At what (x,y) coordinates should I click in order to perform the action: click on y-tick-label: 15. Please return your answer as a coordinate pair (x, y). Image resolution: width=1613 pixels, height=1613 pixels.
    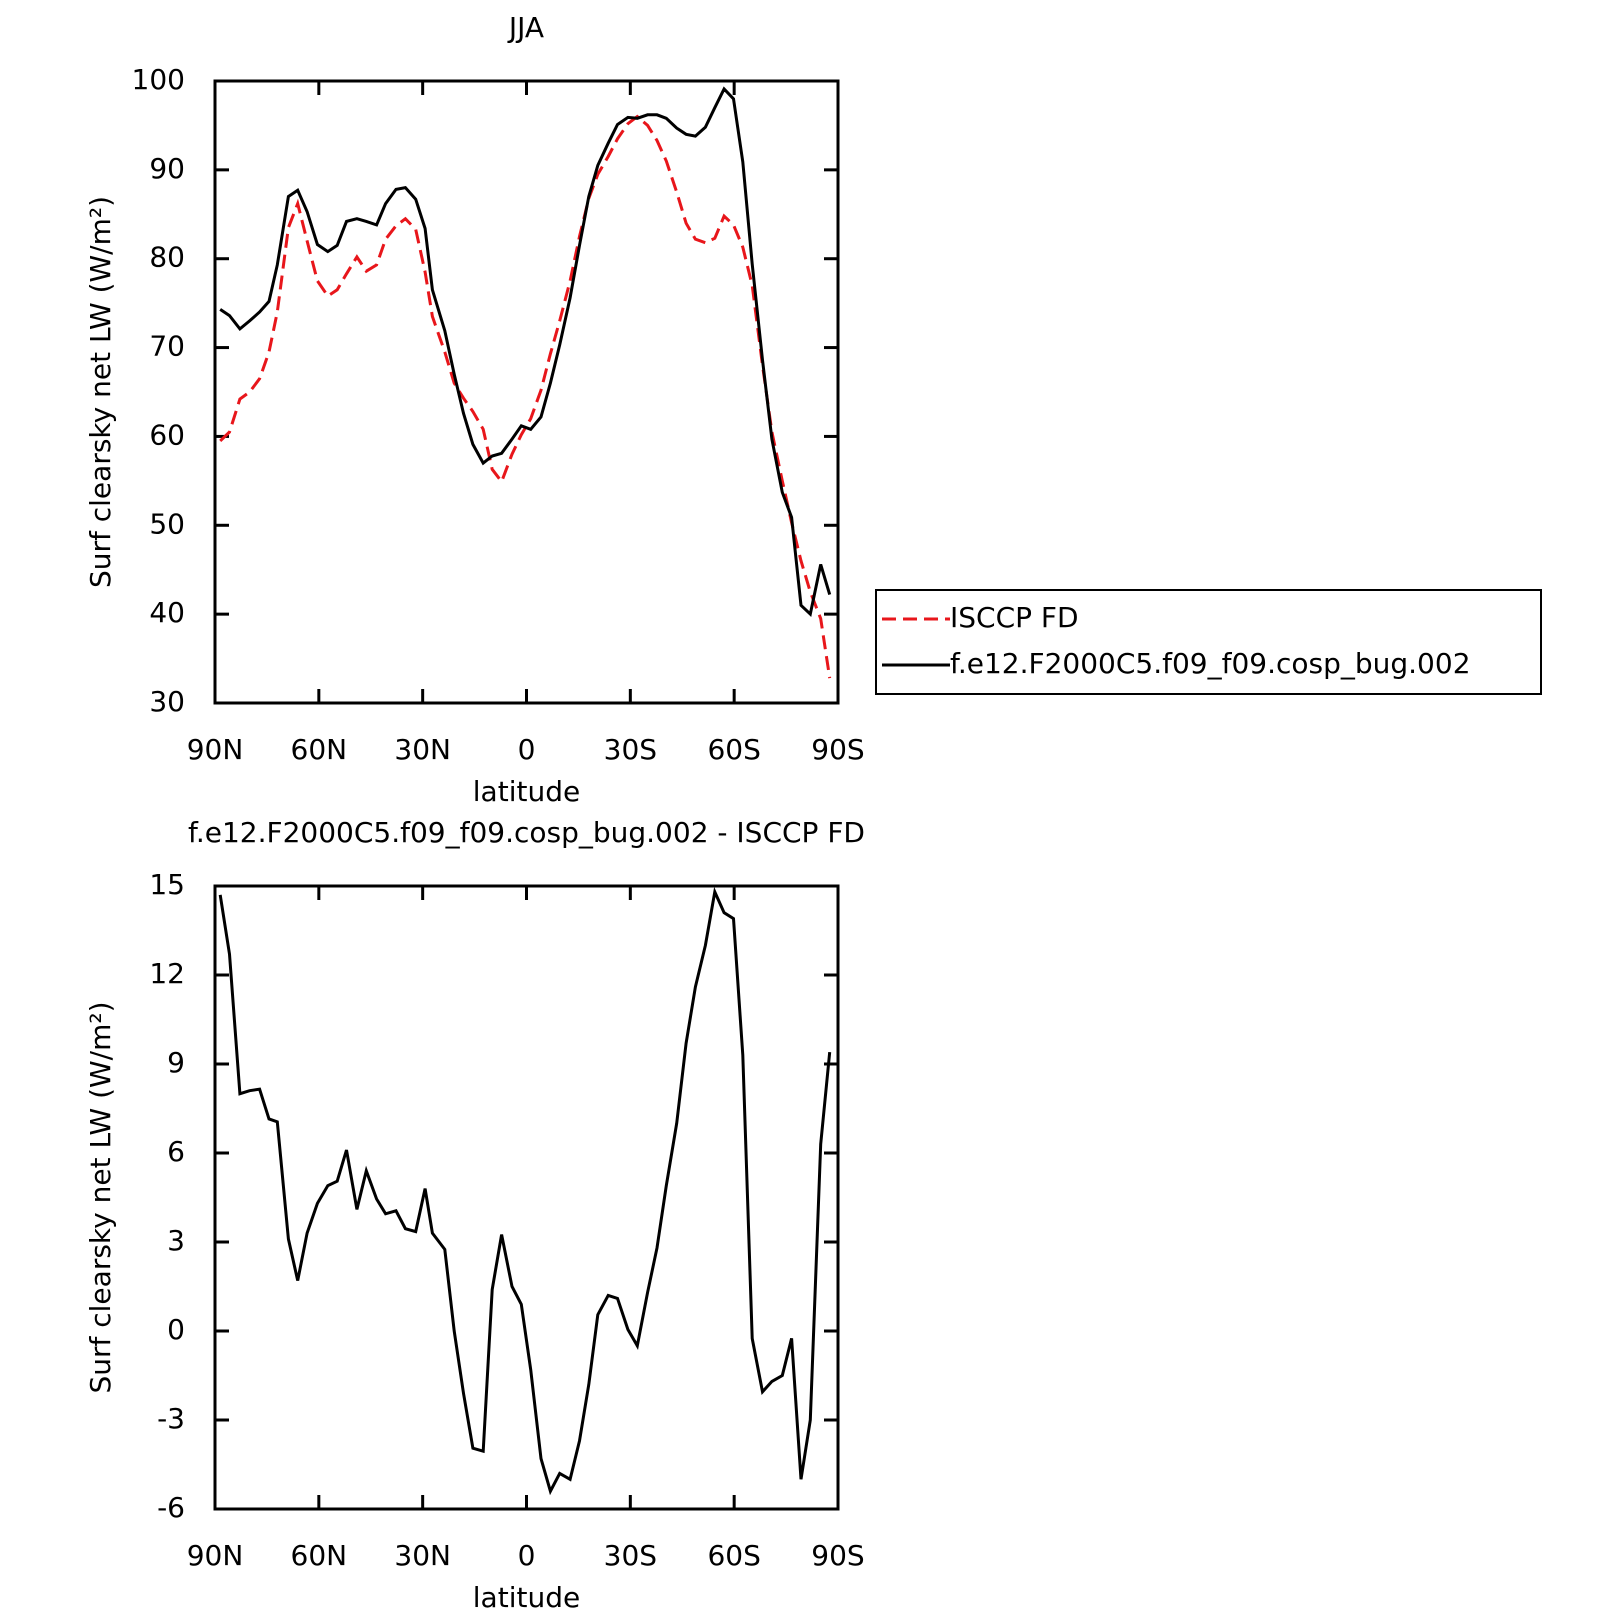
    Looking at the image, I should click on (167, 884).